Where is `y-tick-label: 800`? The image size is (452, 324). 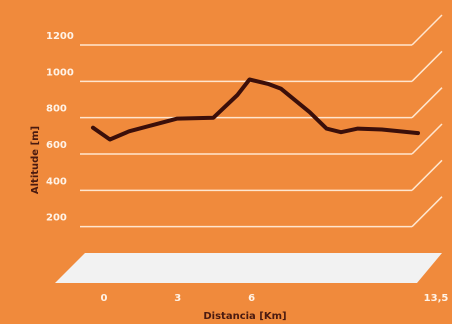
y-tick-label: 800 is located at coordinates (56, 109).